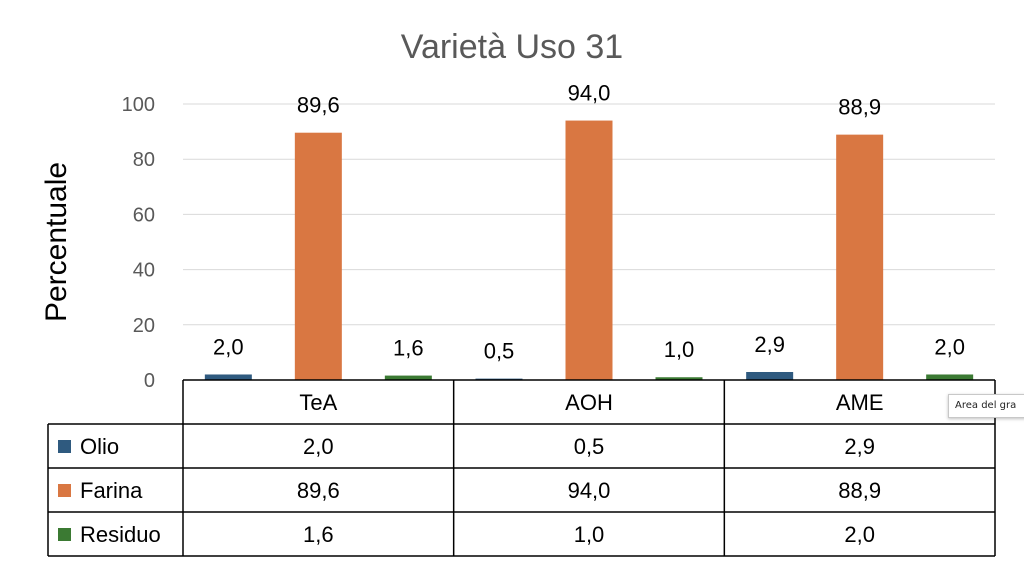 This screenshot has width=1024, height=572. I want to click on y-tick-label: 60, so click(144, 215).